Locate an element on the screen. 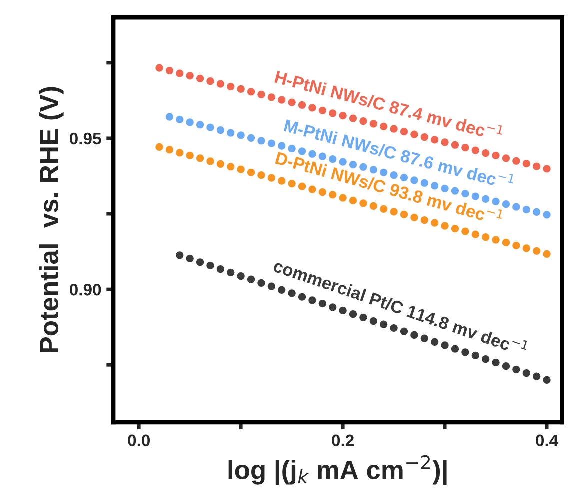 The height and width of the screenshot is (503, 568). x-axis-title: log |(j$_{k}$ mA cm$^{−2}$)| is located at coordinates (337, 470).